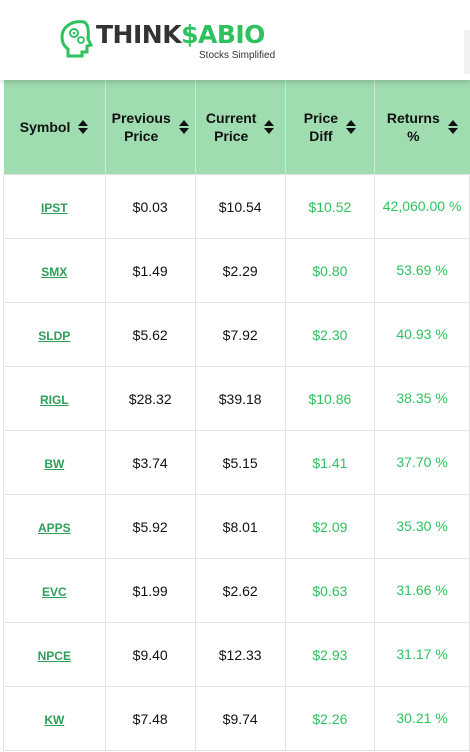 The width and height of the screenshot is (470, 752). I want to click on symbol-cell: EVC, so click(54, 590).